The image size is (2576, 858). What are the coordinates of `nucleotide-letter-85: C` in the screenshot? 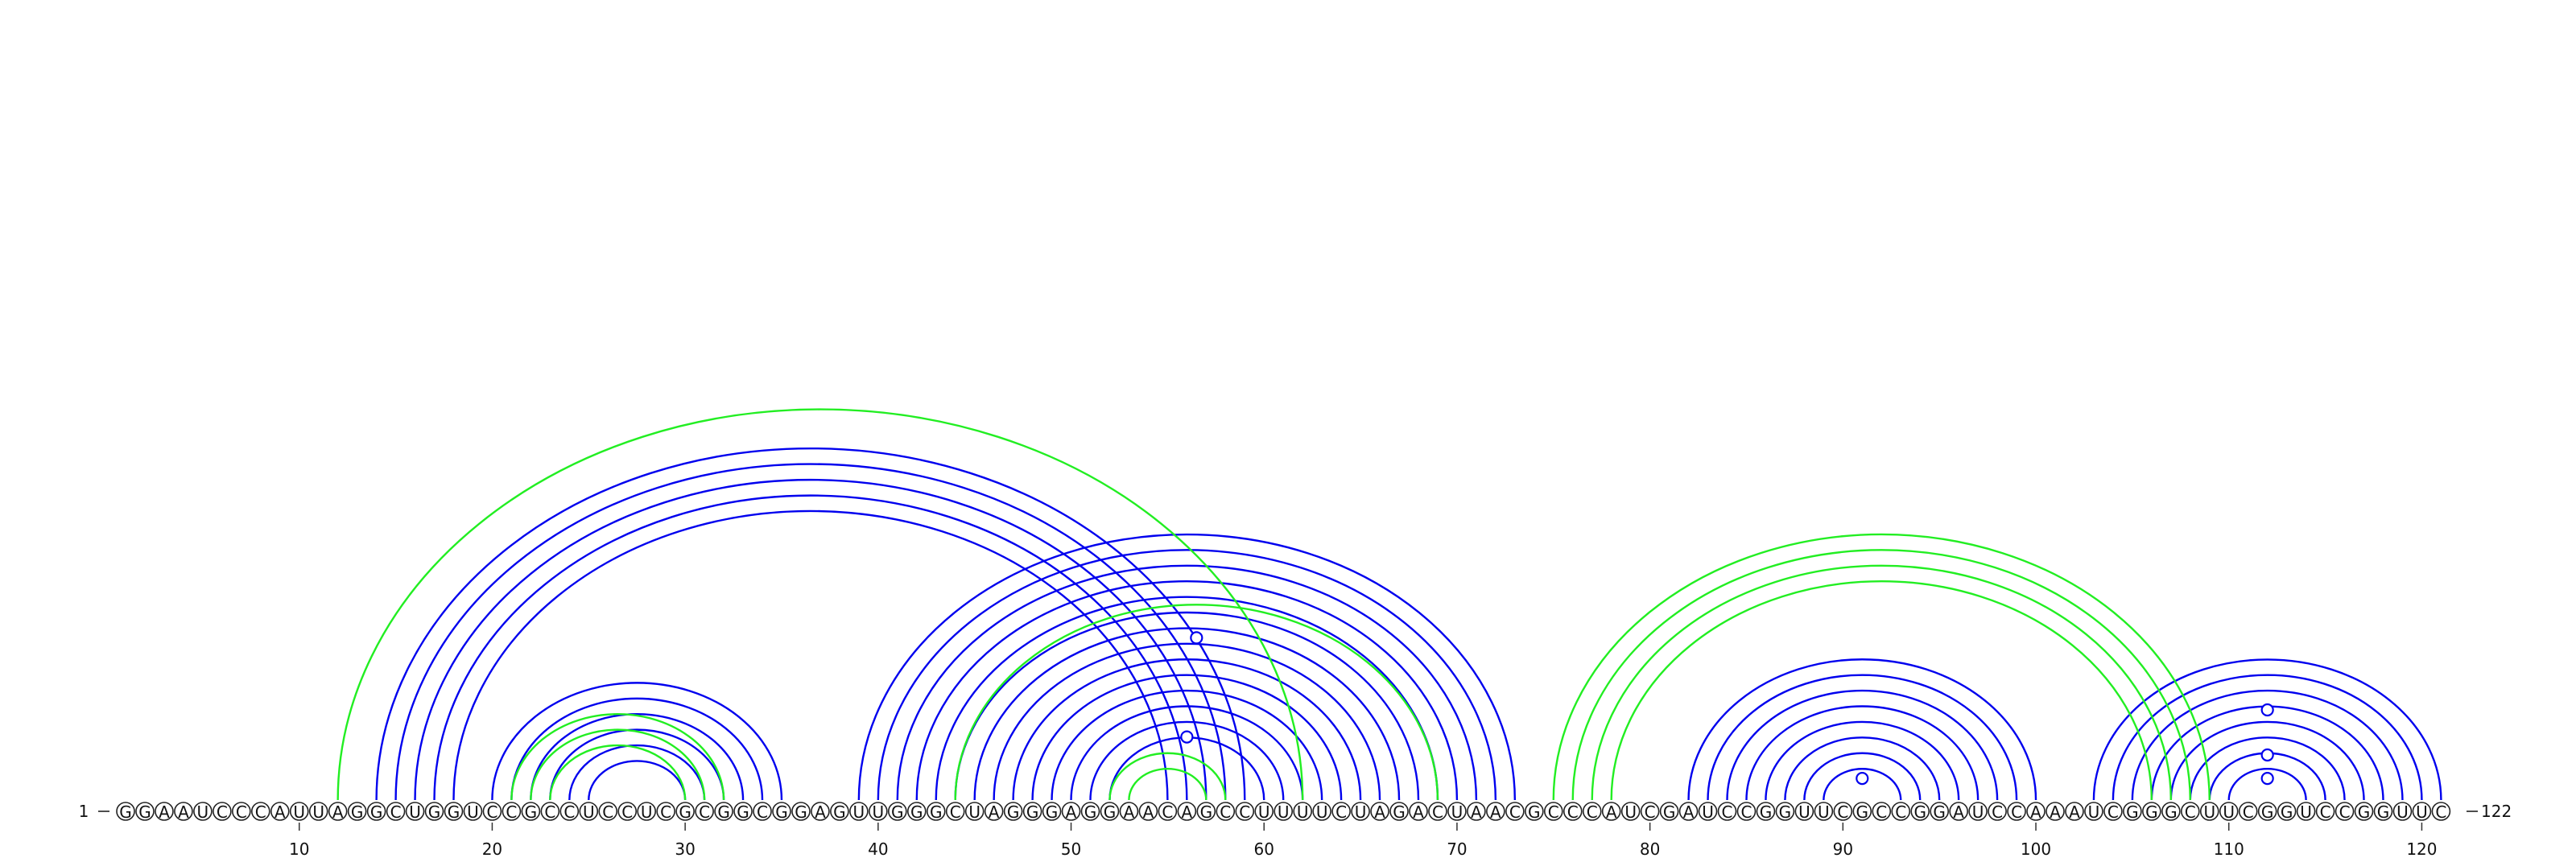 It's located at (1746, 812).